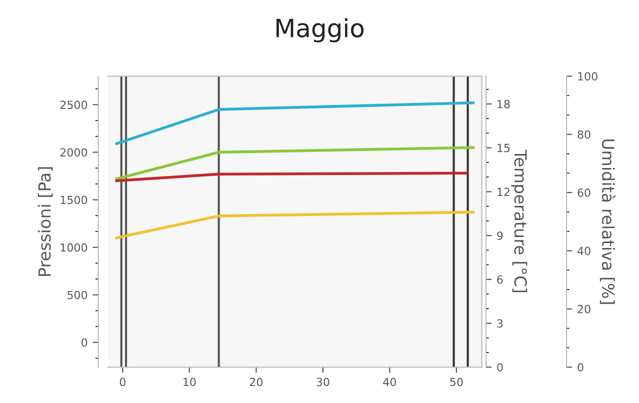 The image size is (639, 403). Describe the element at coordinates (323, 382) in the screenshot. I see `x-tick-label: 30` at that location.